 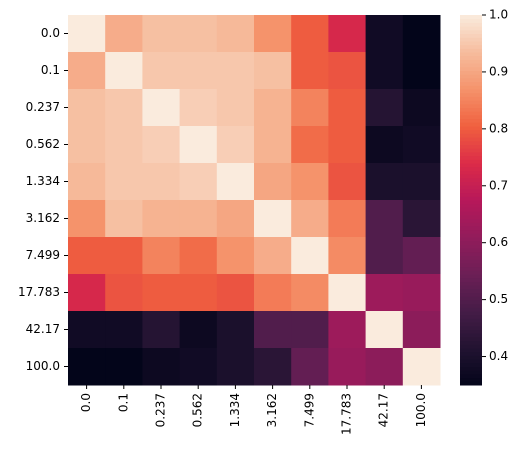 What do you see at coordinates (498, 299) in the screenshot?
I see `colorbar-tick-label: 0.5` at bounding box center [498, 299].